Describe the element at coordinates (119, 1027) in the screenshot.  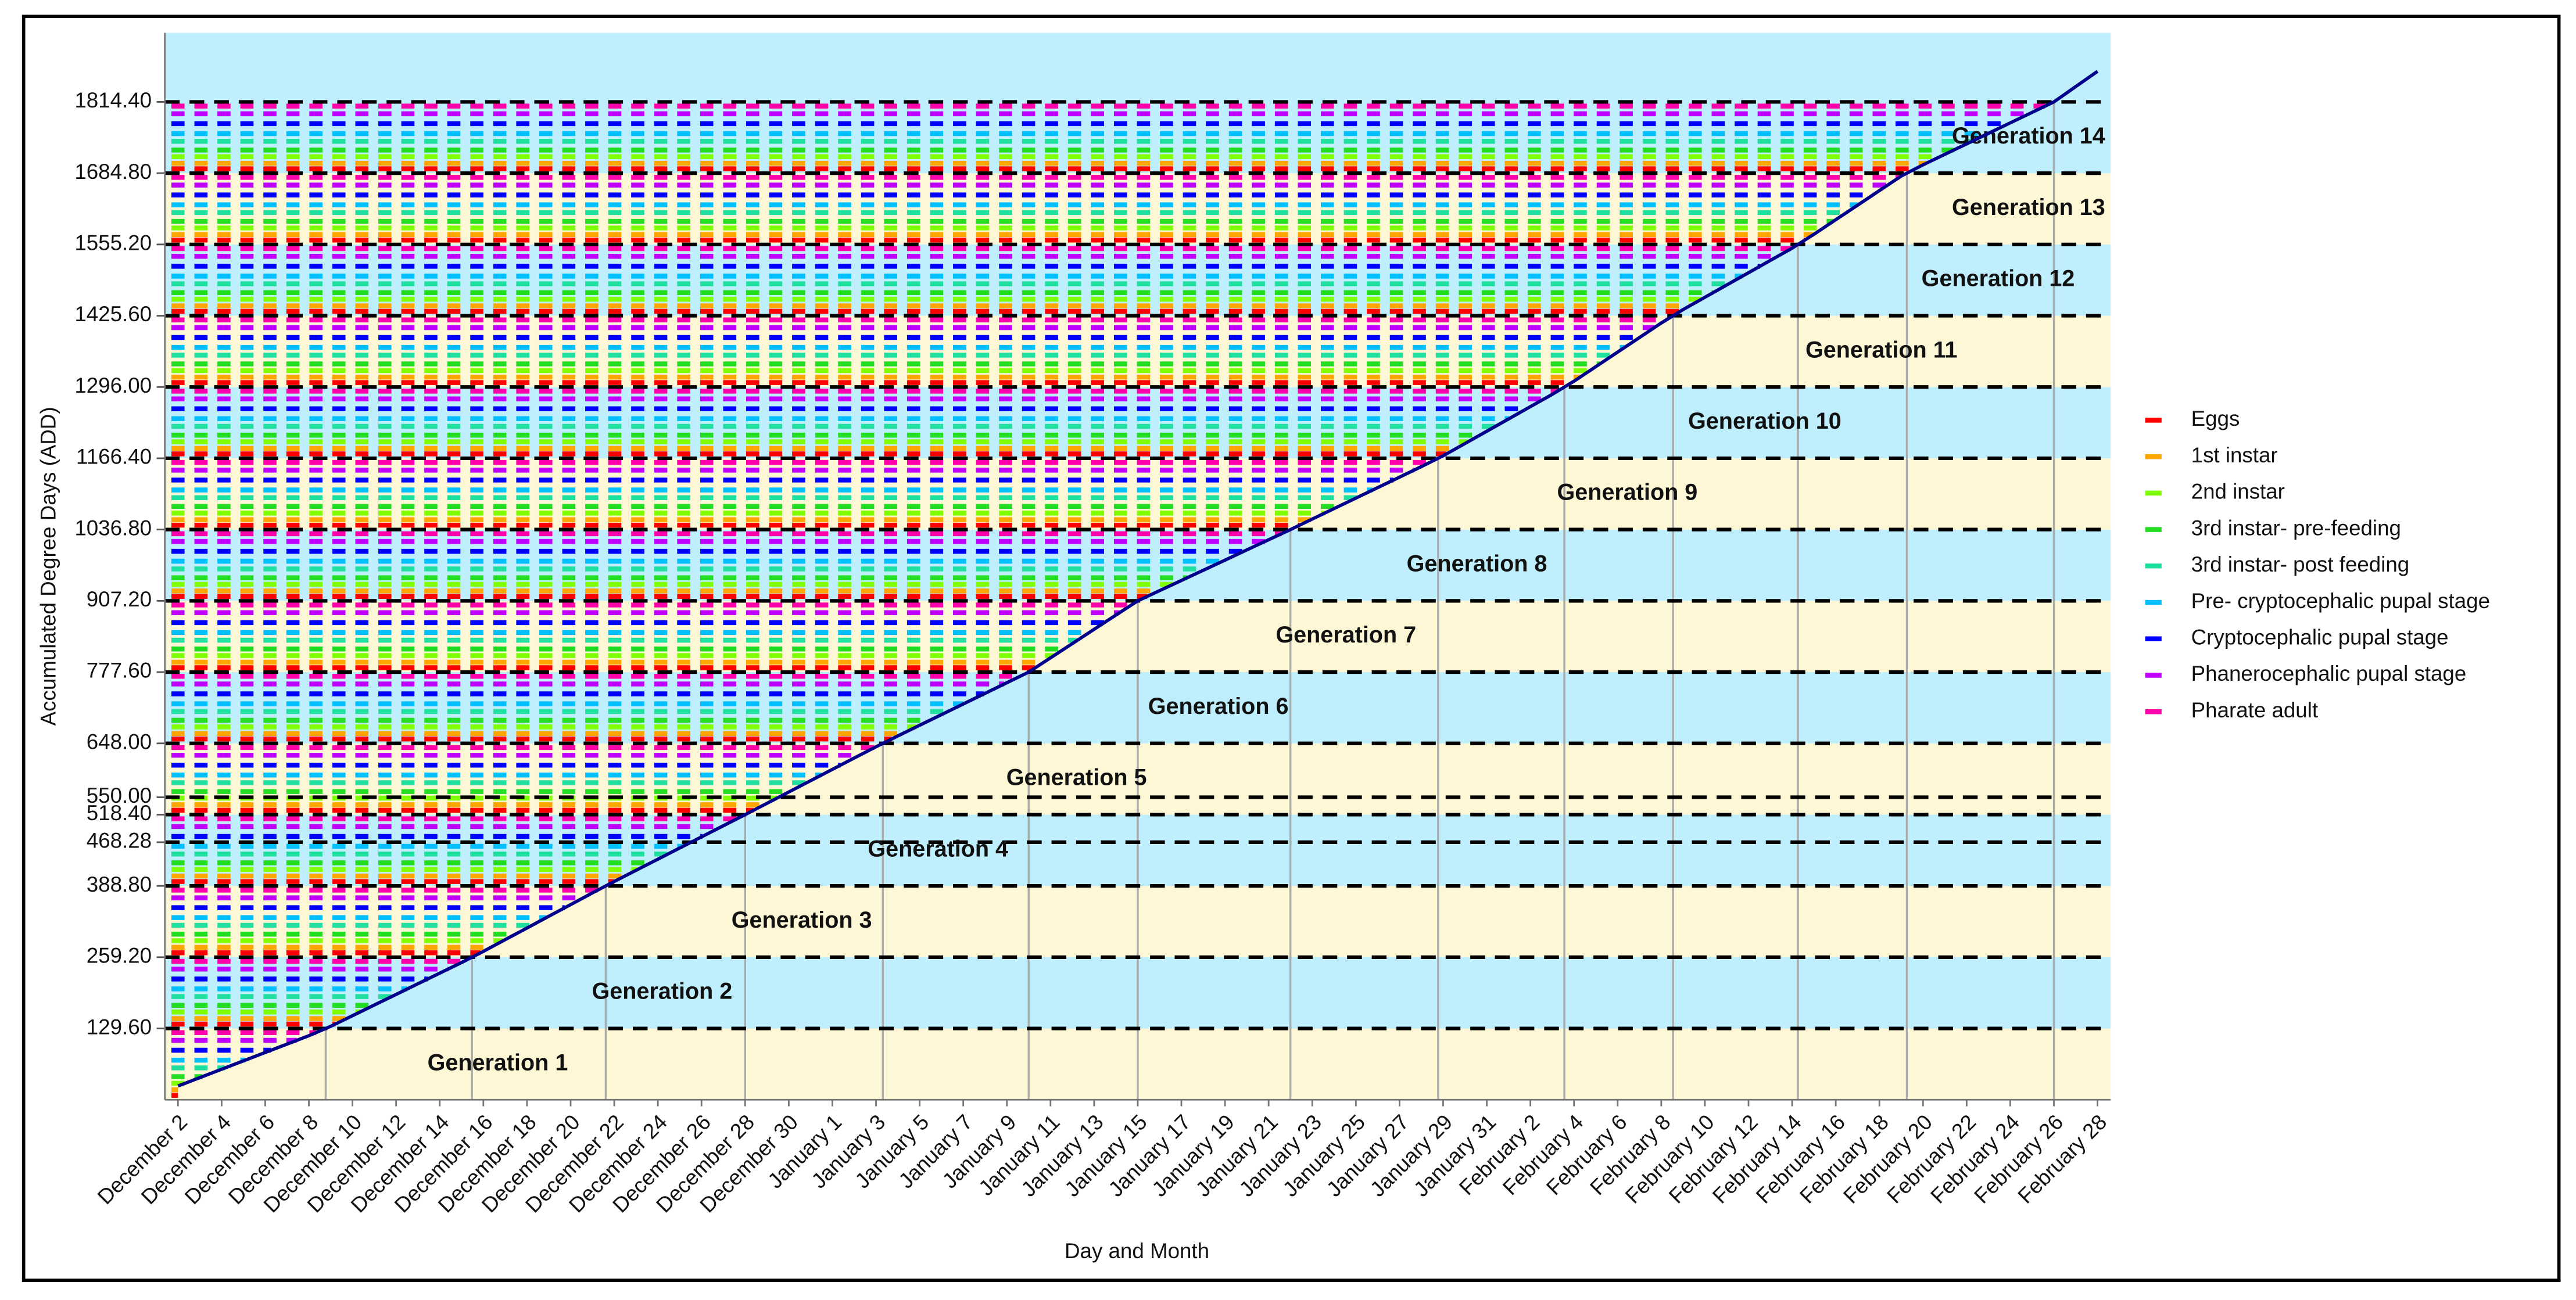
I see `y-tick-label: 129.60` at that location.